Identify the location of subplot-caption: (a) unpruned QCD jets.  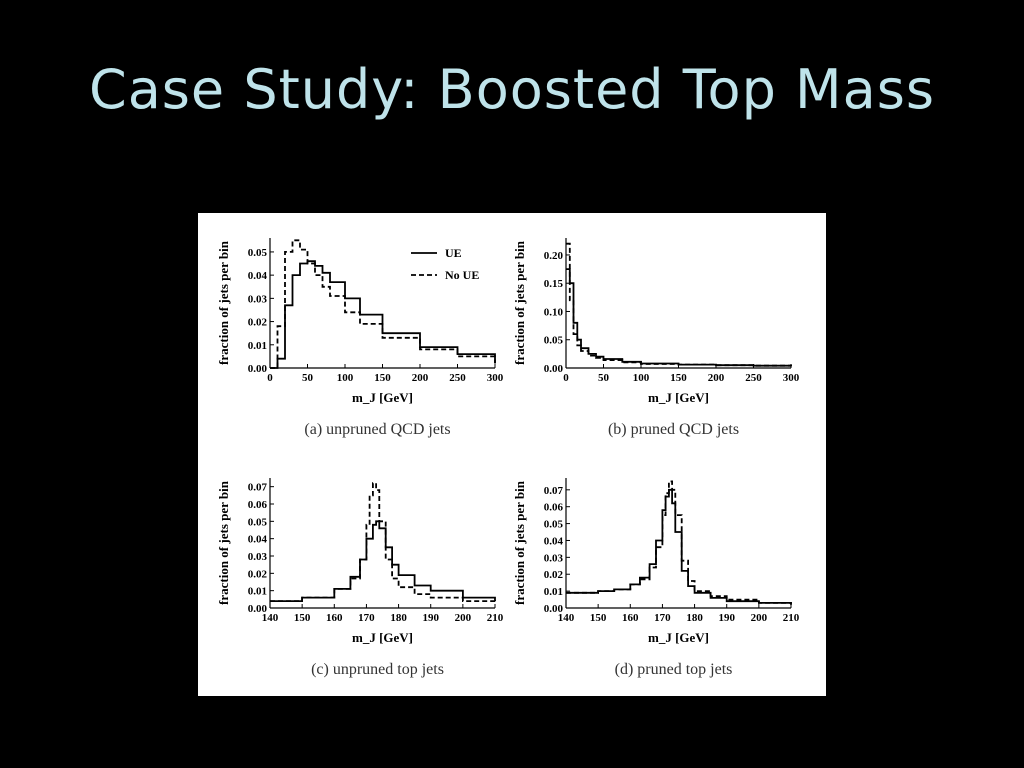
(377, 429).